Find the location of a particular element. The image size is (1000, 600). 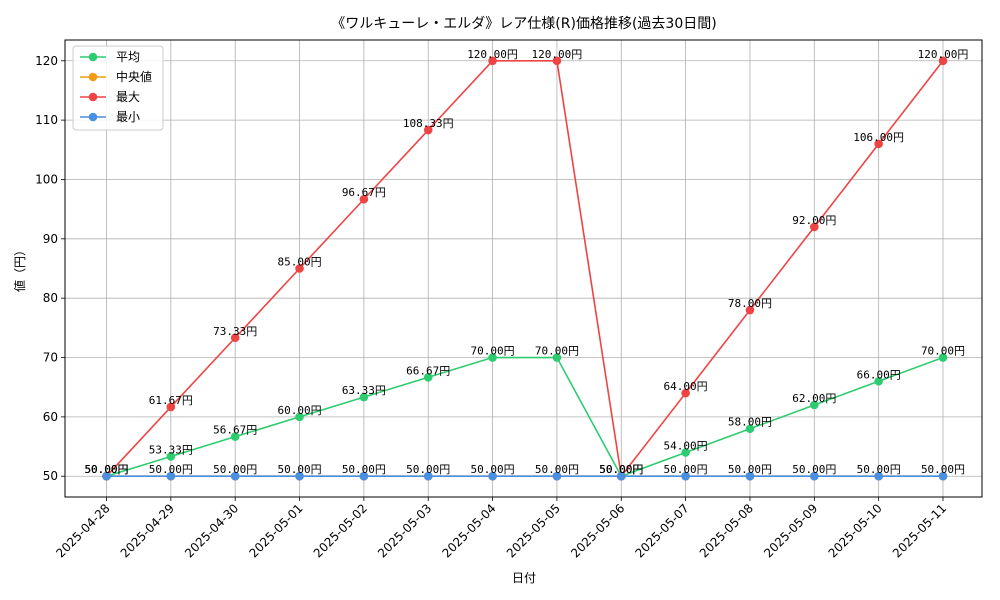

data-label-average: 53.33円 is located at coordinates (171, 449).